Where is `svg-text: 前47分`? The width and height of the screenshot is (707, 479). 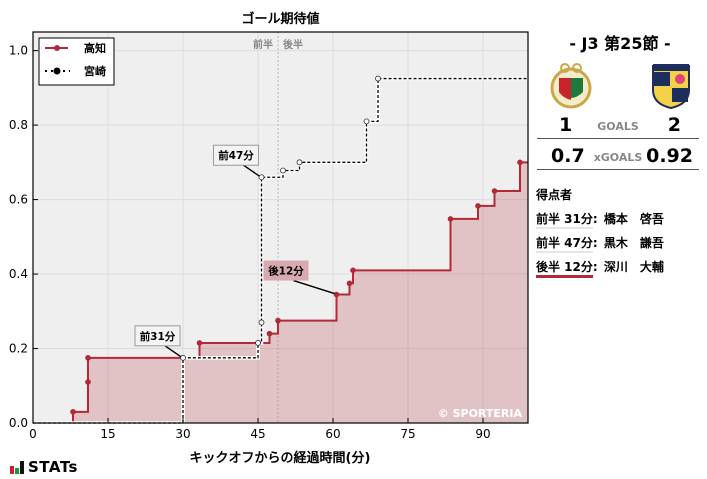
svg-text: 前47分 is located at coordinates (236, 155).